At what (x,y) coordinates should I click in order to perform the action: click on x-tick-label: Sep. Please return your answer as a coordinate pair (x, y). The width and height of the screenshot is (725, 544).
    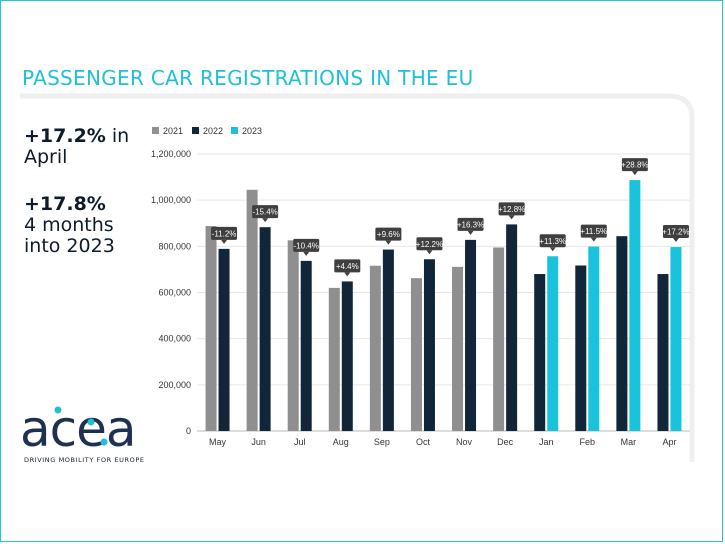
    Looking at the image, I should click on (382, 442).